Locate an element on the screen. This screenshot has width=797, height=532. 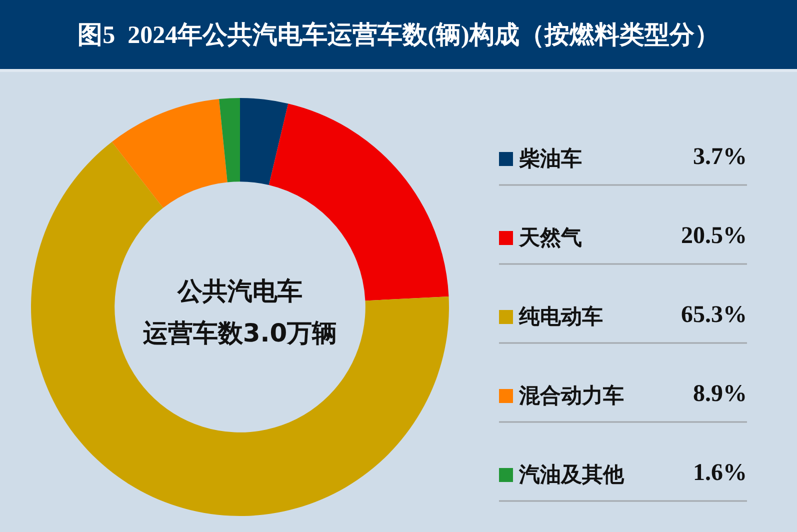
text: 公共汽电车 is located at coordinates (239, 291).